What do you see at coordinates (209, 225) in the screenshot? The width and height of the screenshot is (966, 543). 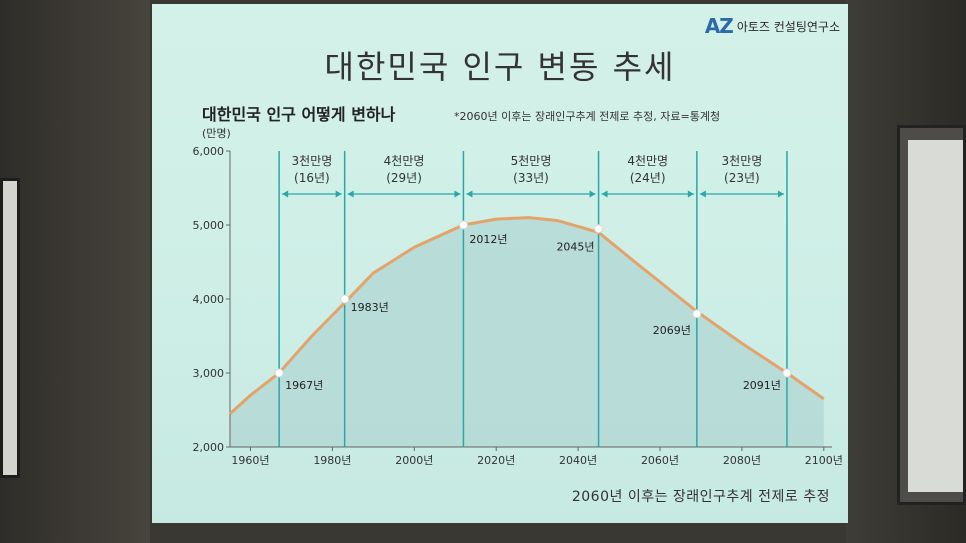 I see `y-tick-label: 5,000` at bounding box center [209, 225].